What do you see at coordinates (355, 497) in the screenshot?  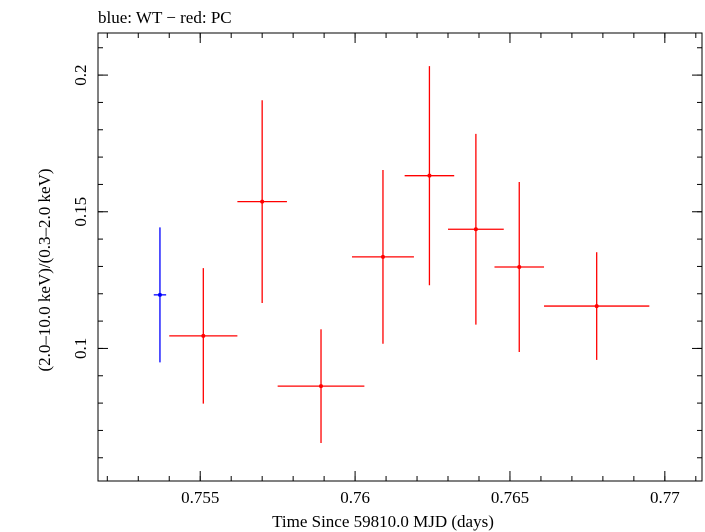 I see `x-tick-label: 0.76` at bounding box center [355, 497].